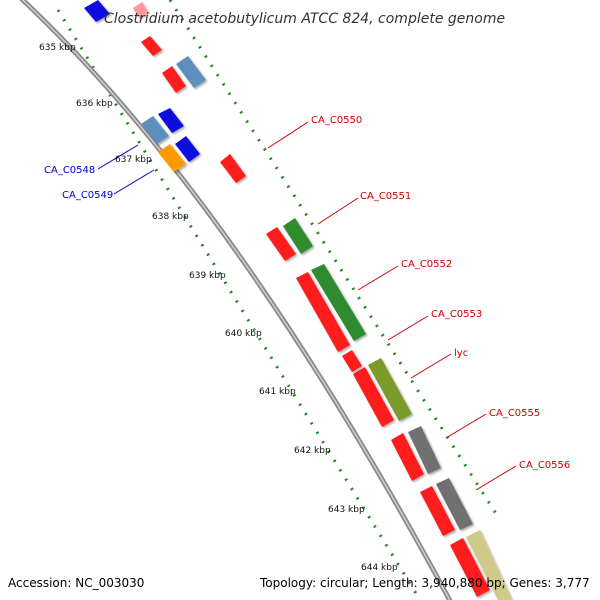 This screenshot has height=600, width=600. What do you see at coordinates (97, 11) in the screenshot?
I see `gene-blue-top` at bounding box center [97, 11].